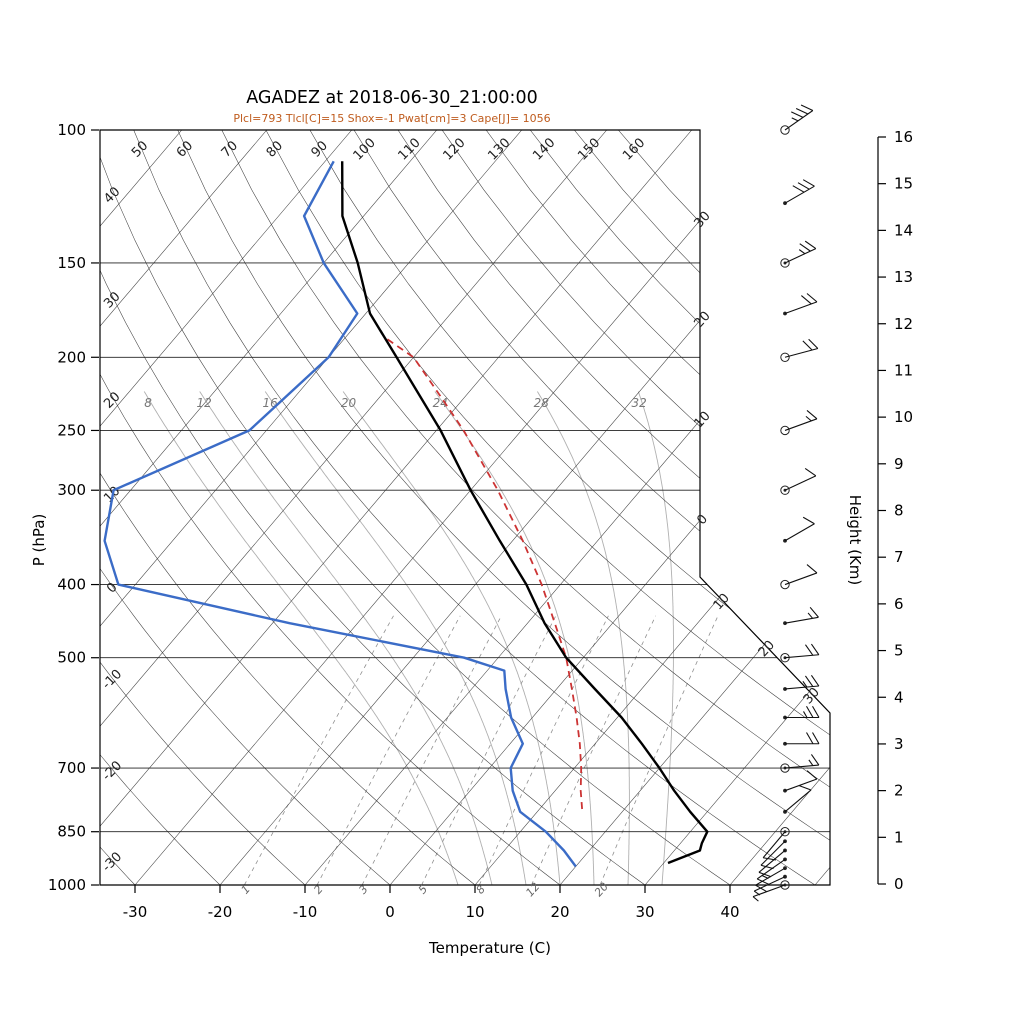 The height and width of the screenshot is (1024, 1024). What do you see at coordinates (786, 503) in the screenshot?
I see `wind-barbs` at bounding box center [786, 503].